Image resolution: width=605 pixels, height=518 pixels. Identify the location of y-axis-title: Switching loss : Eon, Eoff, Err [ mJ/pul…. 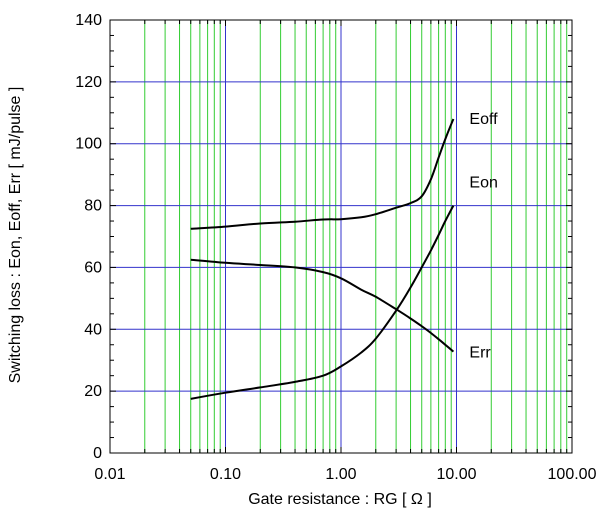
(15, 235).